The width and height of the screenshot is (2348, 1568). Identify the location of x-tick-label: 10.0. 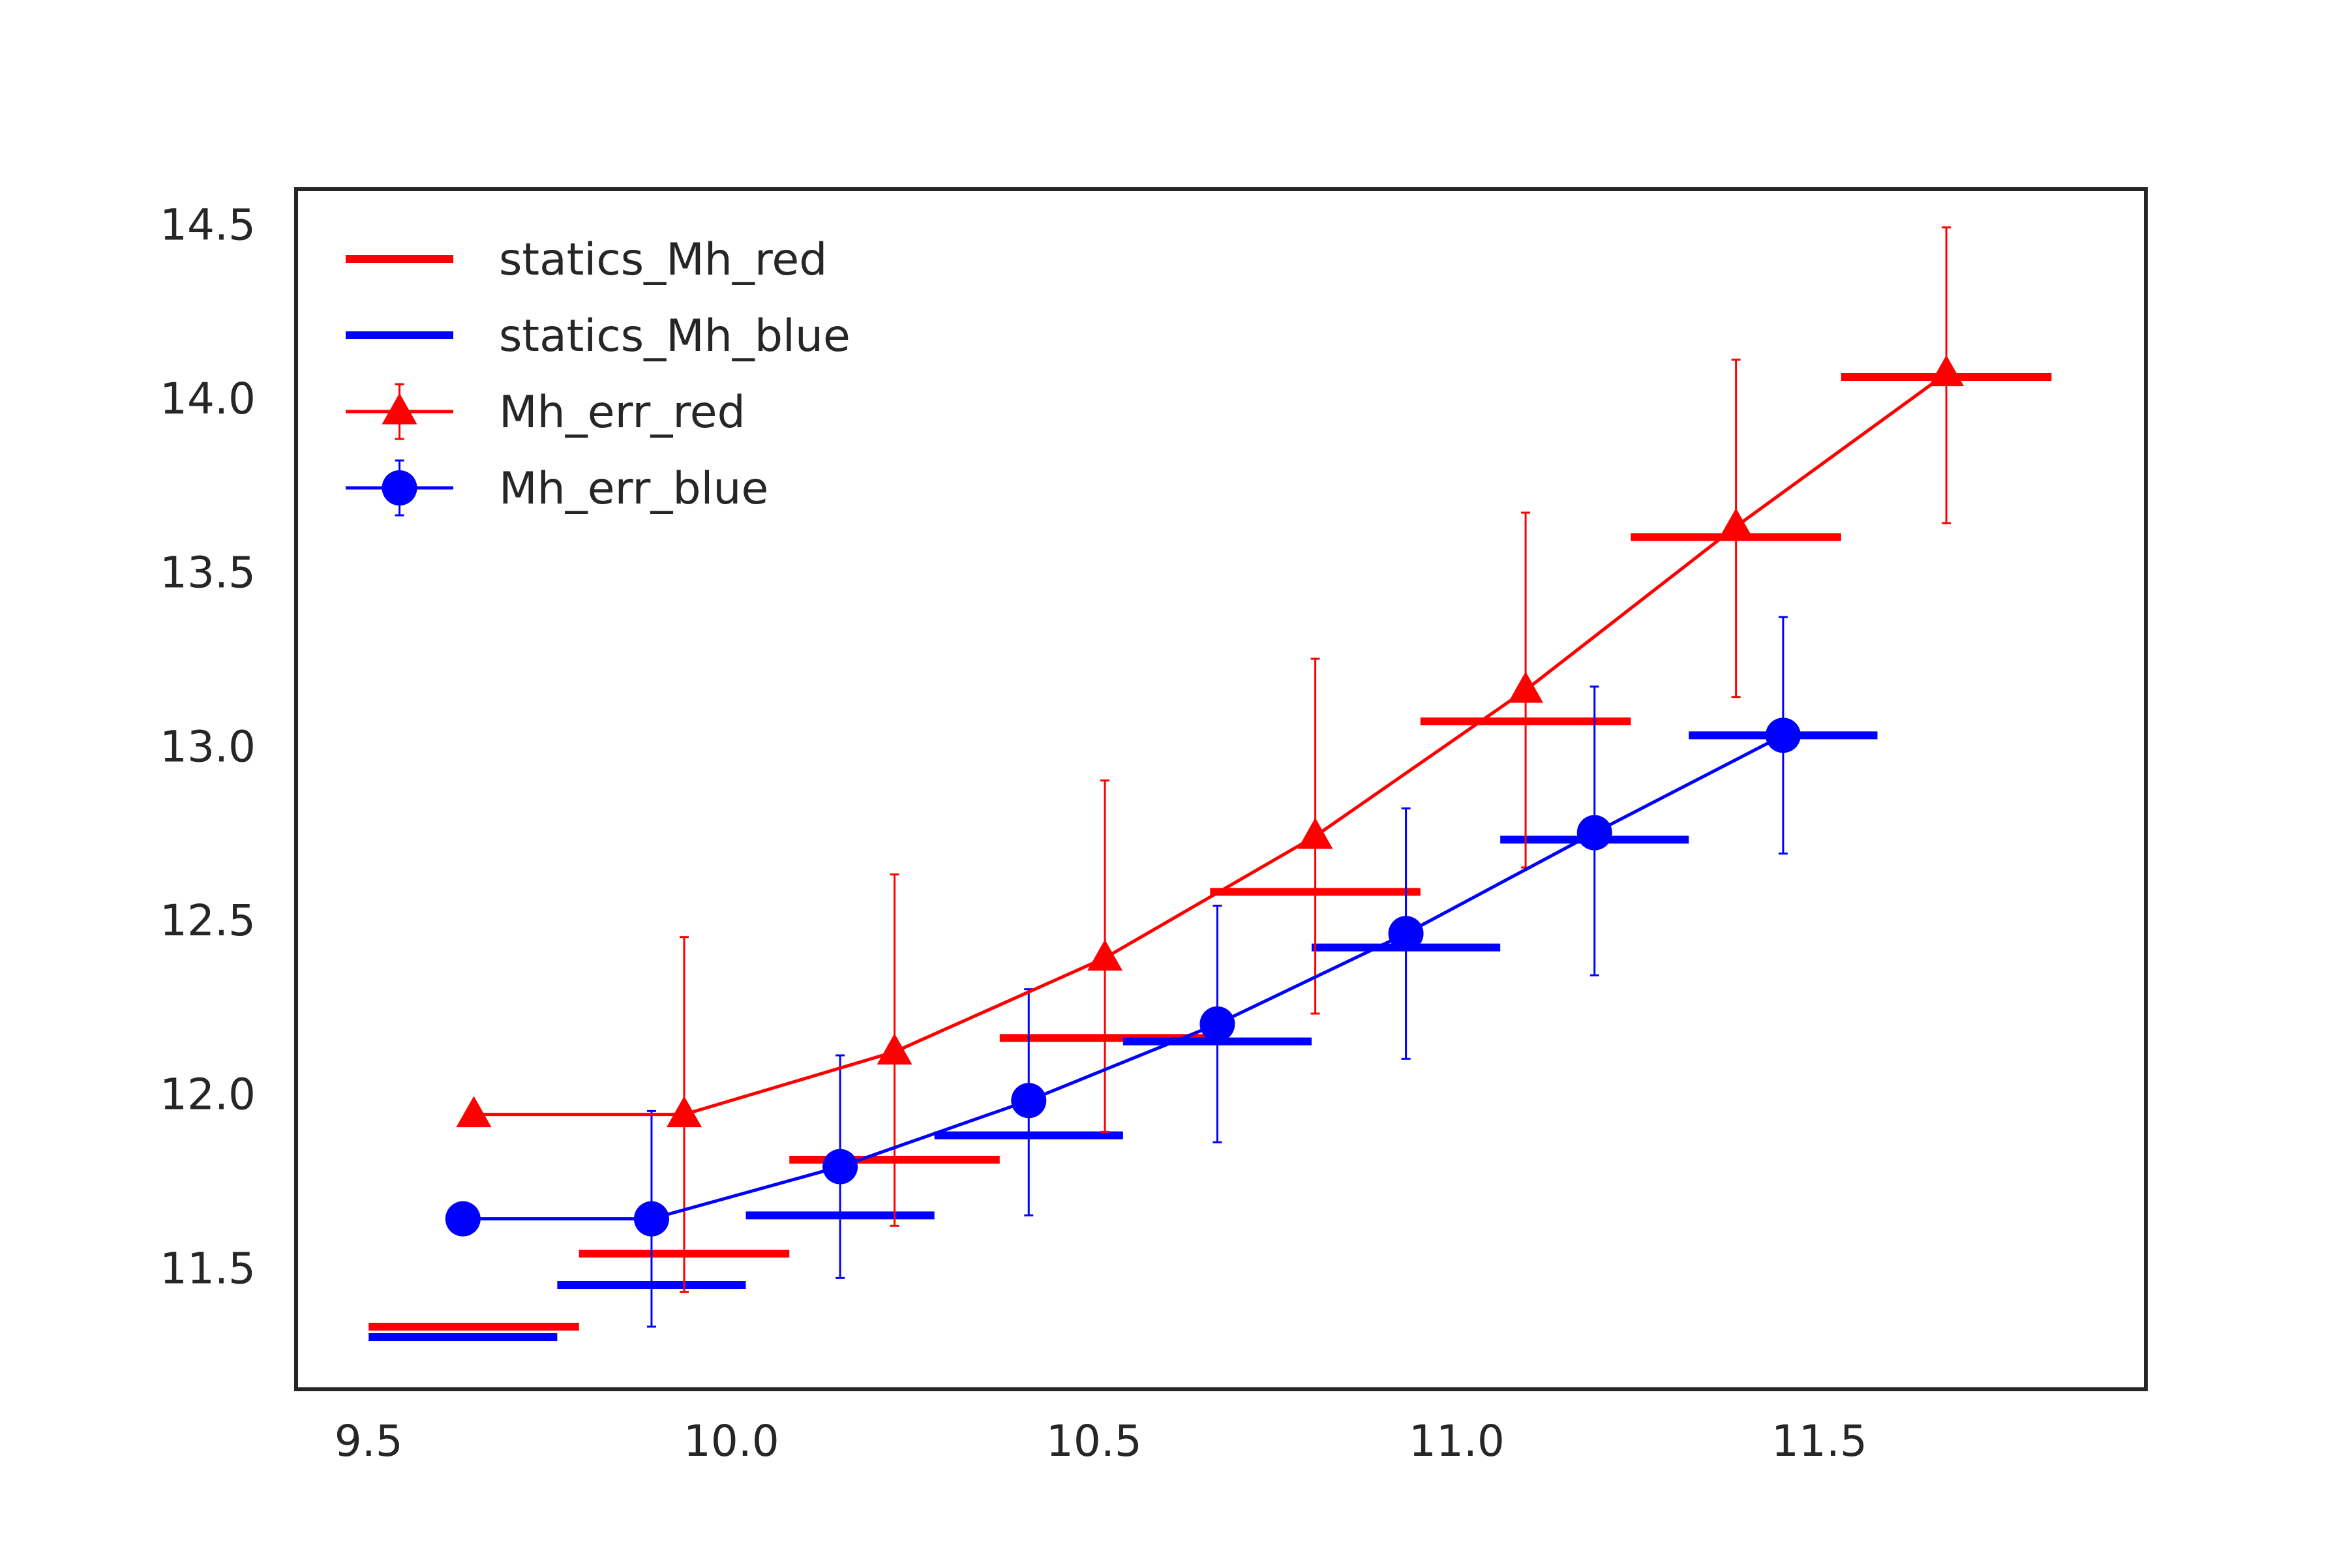
(732, 1441).